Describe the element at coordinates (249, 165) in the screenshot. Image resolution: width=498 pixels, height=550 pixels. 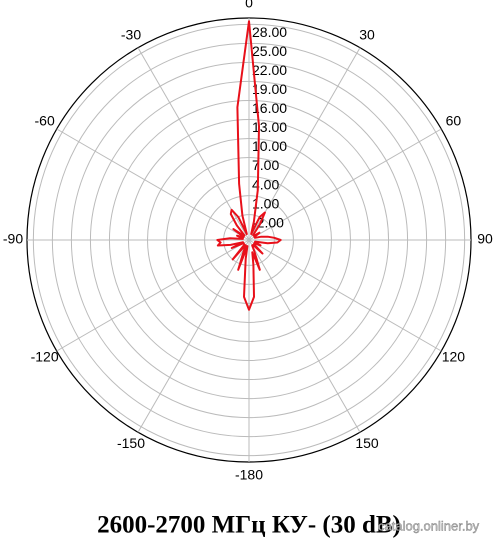
I see `pattern-line` at that location.